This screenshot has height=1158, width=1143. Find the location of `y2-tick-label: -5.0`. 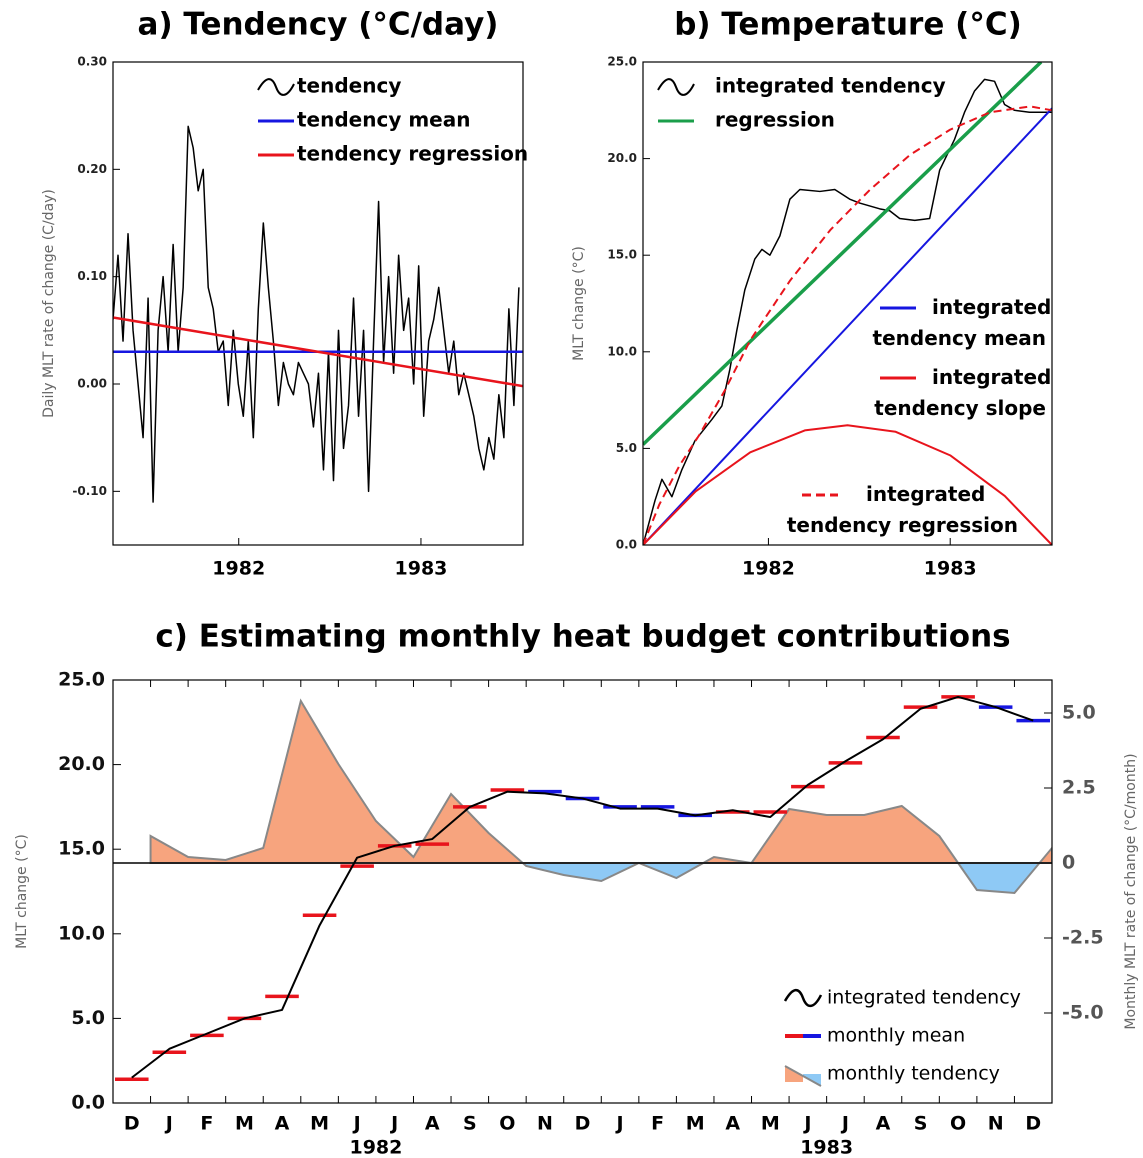

y2-tick-label: -5.0 is located at coordinates (1083, 1013).